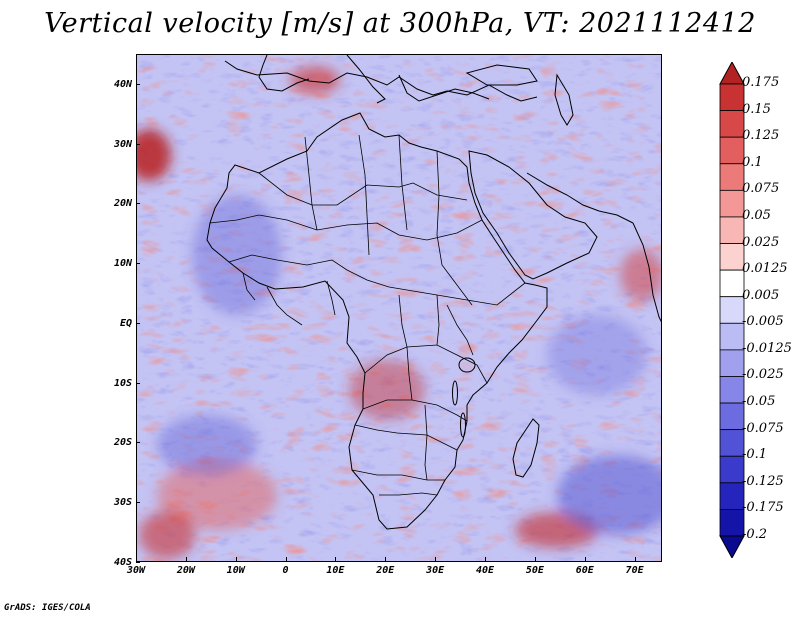 This screenshot has width=800, height=618. Describe the element at coordinates (485, 570) in the screenshot. I see `longitude-label: 40E` at that location.